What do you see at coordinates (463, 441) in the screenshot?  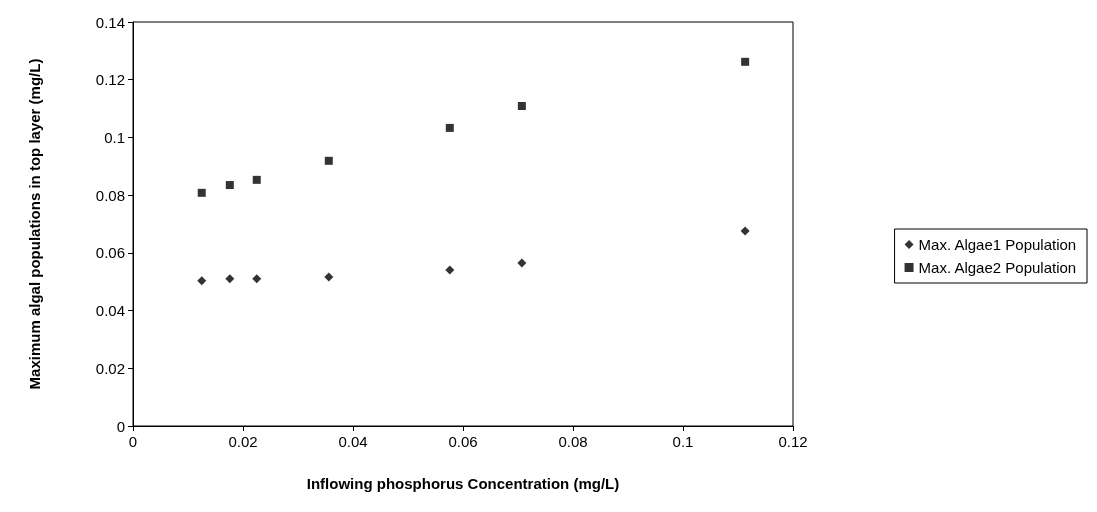 I see `x-tick-label: 0.06` at bounding box center [463, 441].